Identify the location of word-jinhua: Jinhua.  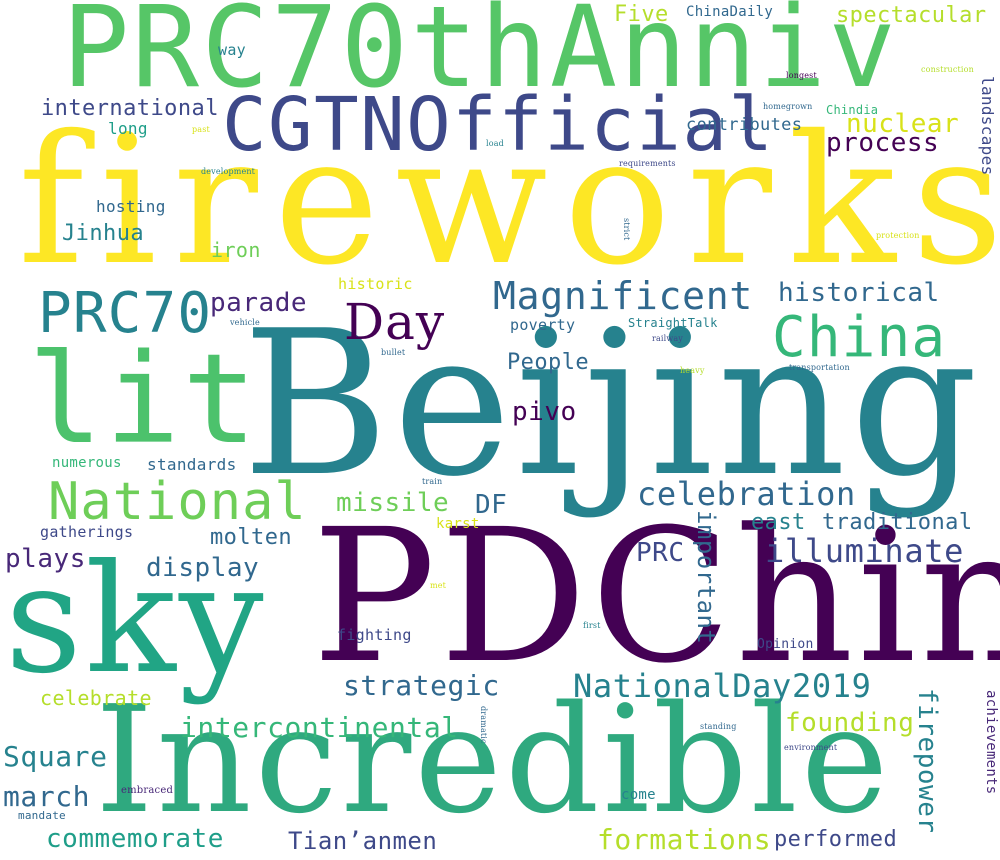
(103, 233).